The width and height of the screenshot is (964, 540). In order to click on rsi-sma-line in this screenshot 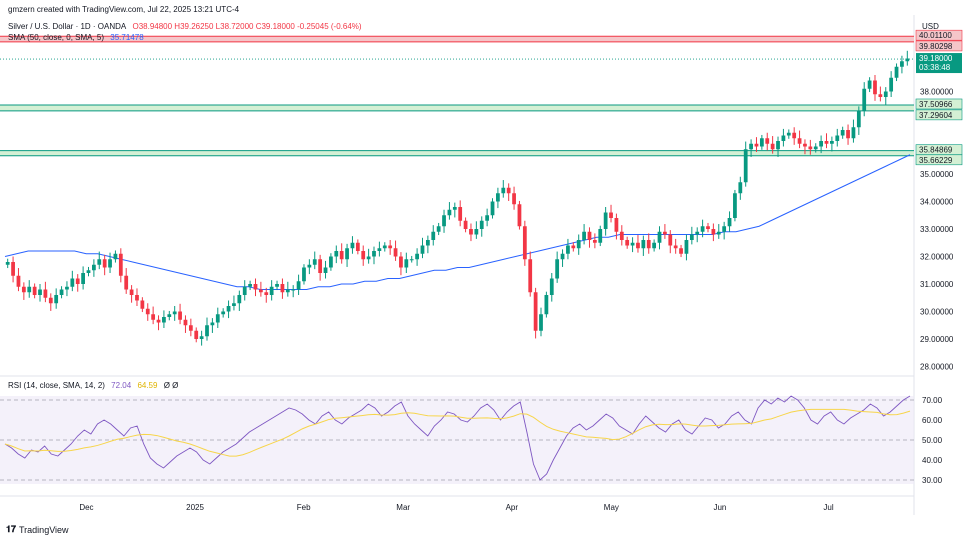, I will do `click(457, 432)`.